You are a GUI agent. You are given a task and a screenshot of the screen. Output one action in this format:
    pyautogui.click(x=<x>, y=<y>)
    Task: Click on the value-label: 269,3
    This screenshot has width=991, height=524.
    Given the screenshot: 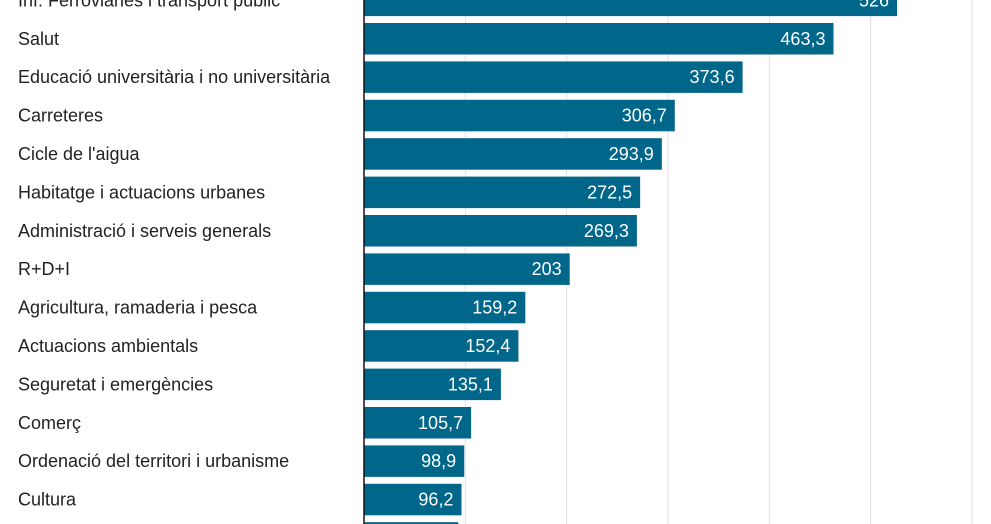 What is the action you would take?
    pyautogui.click(x=606, y=231)
    